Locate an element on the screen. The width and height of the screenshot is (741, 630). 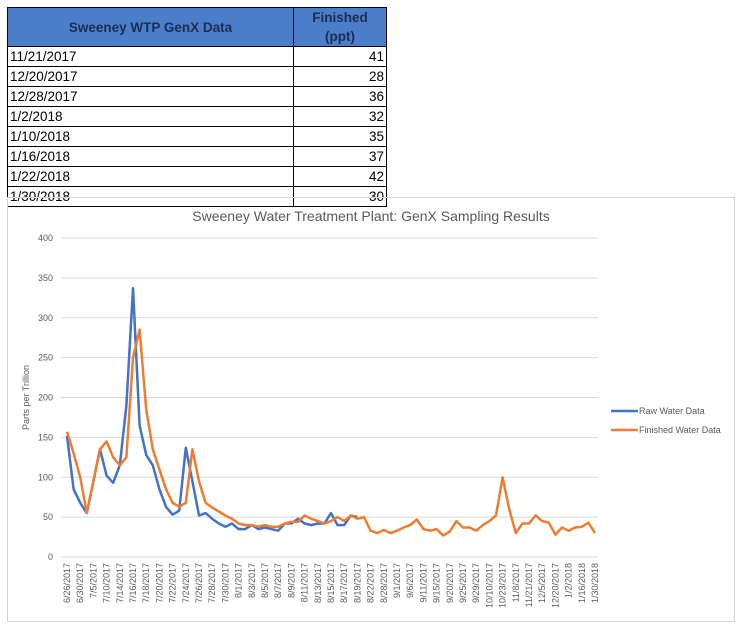
x-tick-label: 8/17/2017 is located at coordinates (344, 583).